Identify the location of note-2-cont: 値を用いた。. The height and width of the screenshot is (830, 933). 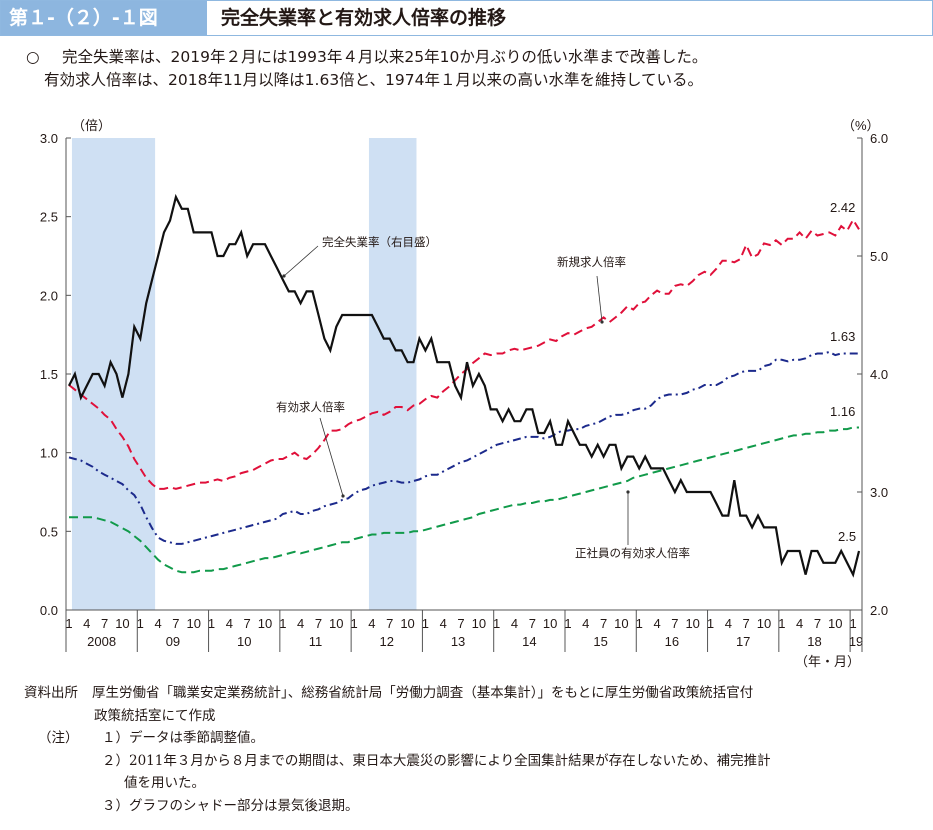
(164, 783).